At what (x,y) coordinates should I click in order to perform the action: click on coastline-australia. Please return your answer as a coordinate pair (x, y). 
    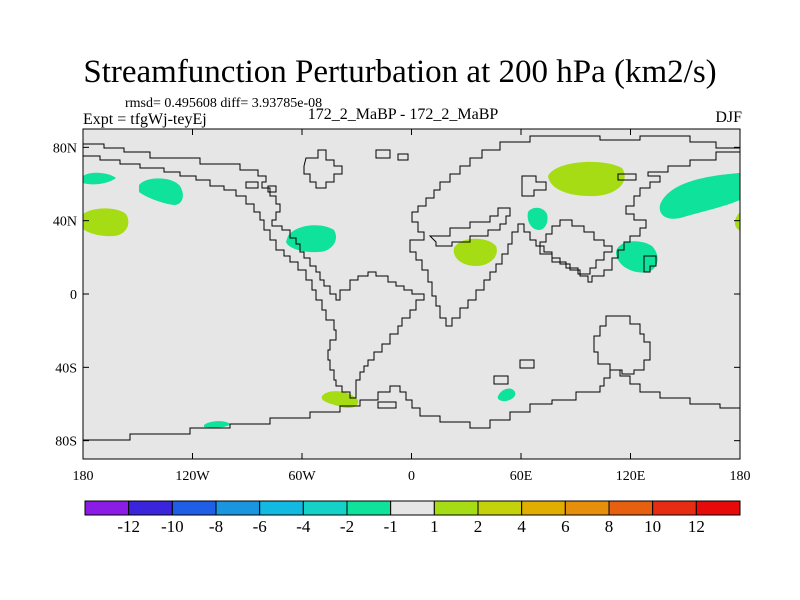
    Looking at the image, I should click on (622, 345).